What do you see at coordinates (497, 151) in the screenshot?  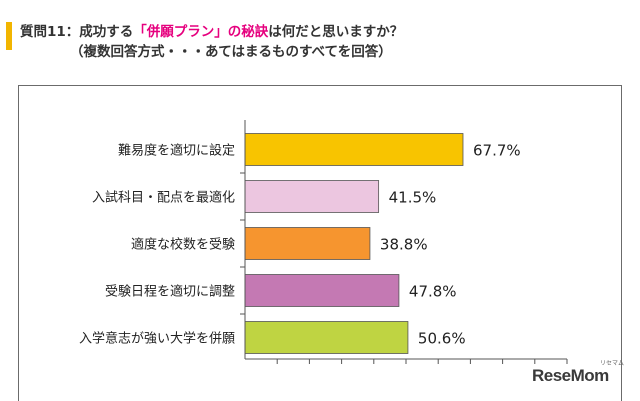 I see `value-label-1: 67.7%` at bounding box center [497, 151].